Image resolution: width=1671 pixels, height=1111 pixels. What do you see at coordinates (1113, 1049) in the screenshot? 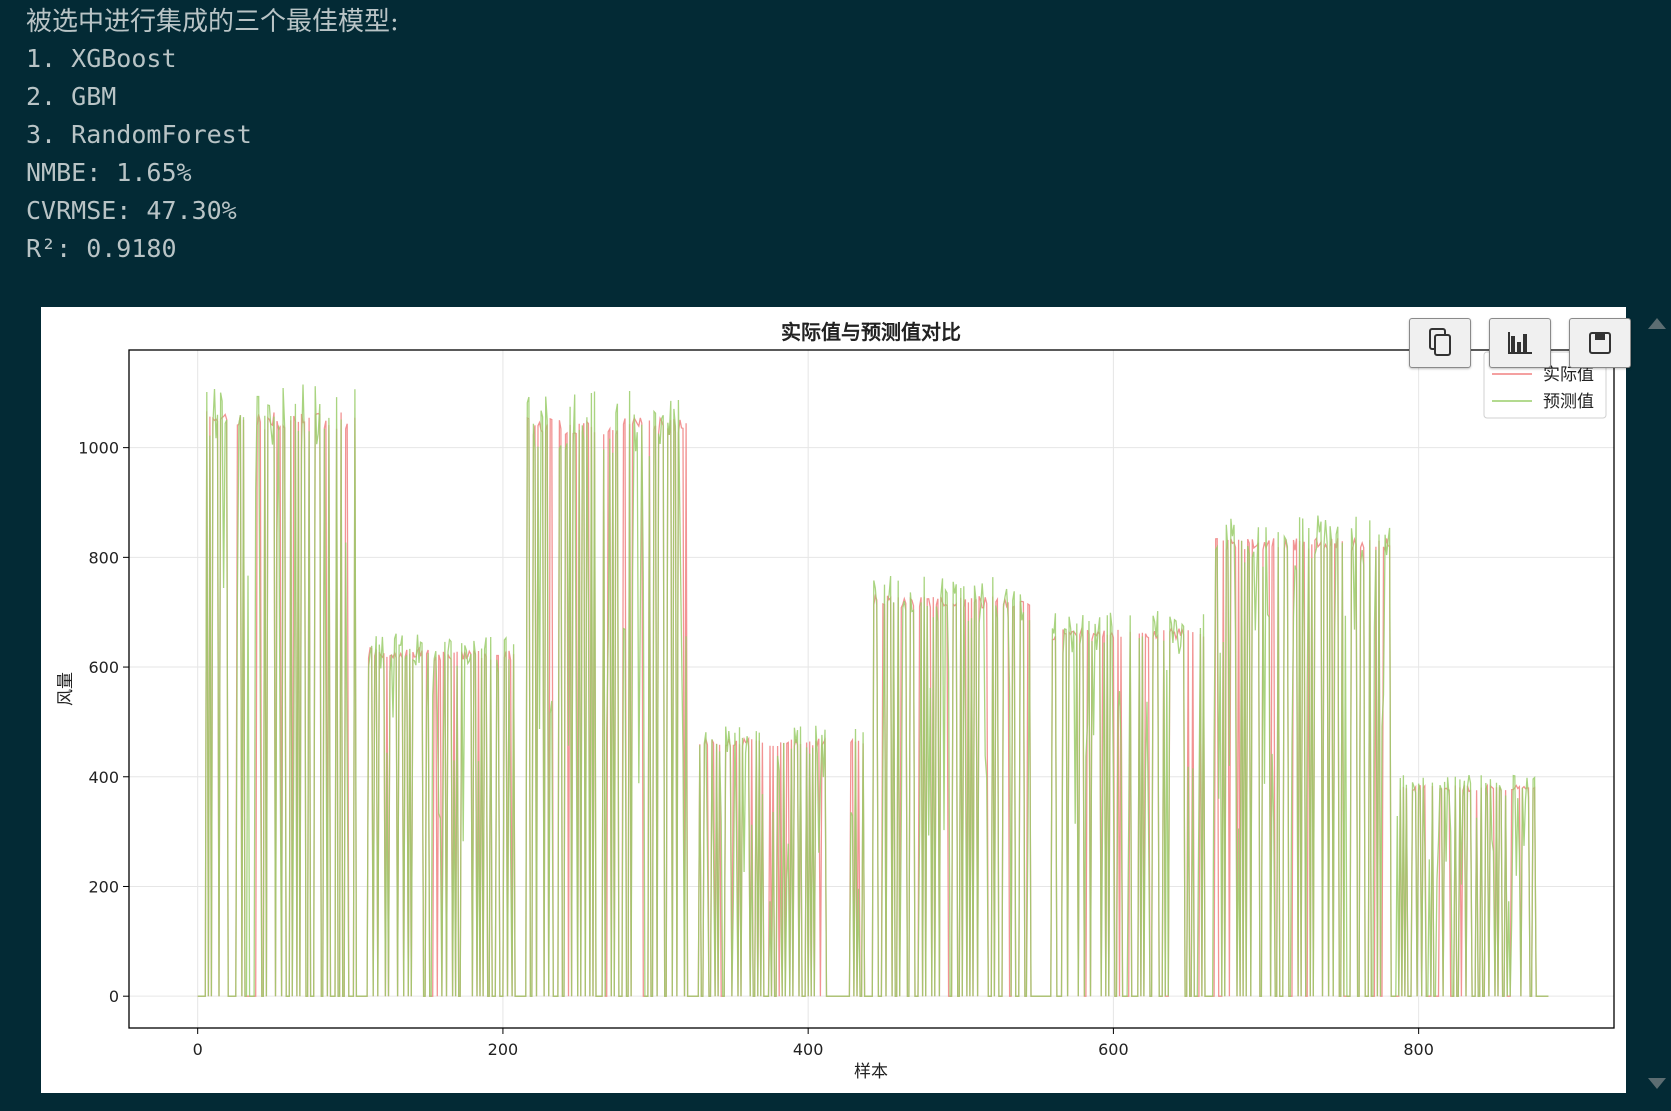
I see `x-tick-label: 600` at bounding box center [1113, 1049].